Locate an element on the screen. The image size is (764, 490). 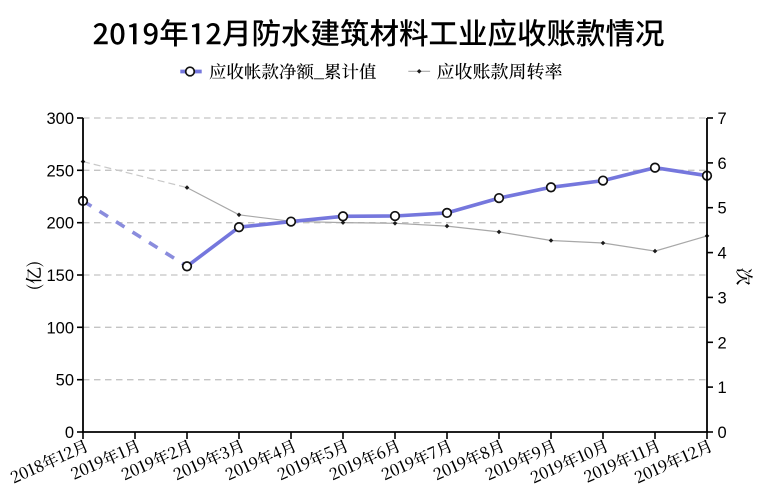
svg-text: 300 is located at coordinates (60, 119).